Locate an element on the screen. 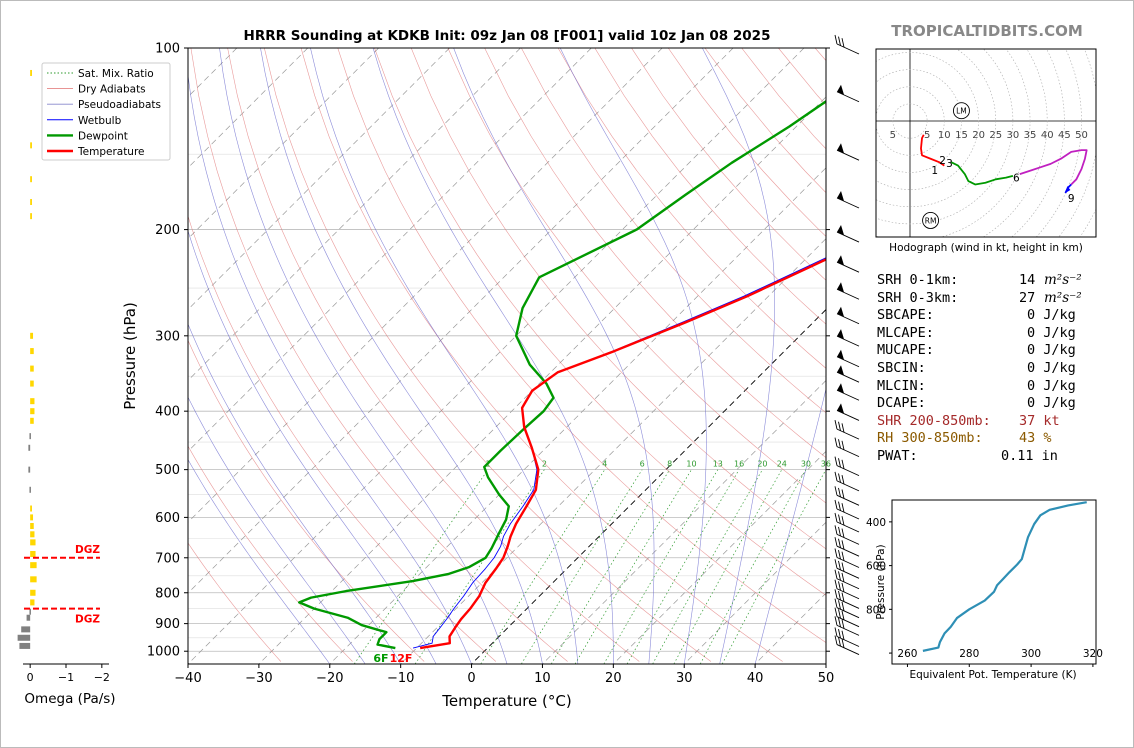 This screenshot has width=1134, height=748. hodograph-ring-label: 10 is located at coordinates (944, 135).